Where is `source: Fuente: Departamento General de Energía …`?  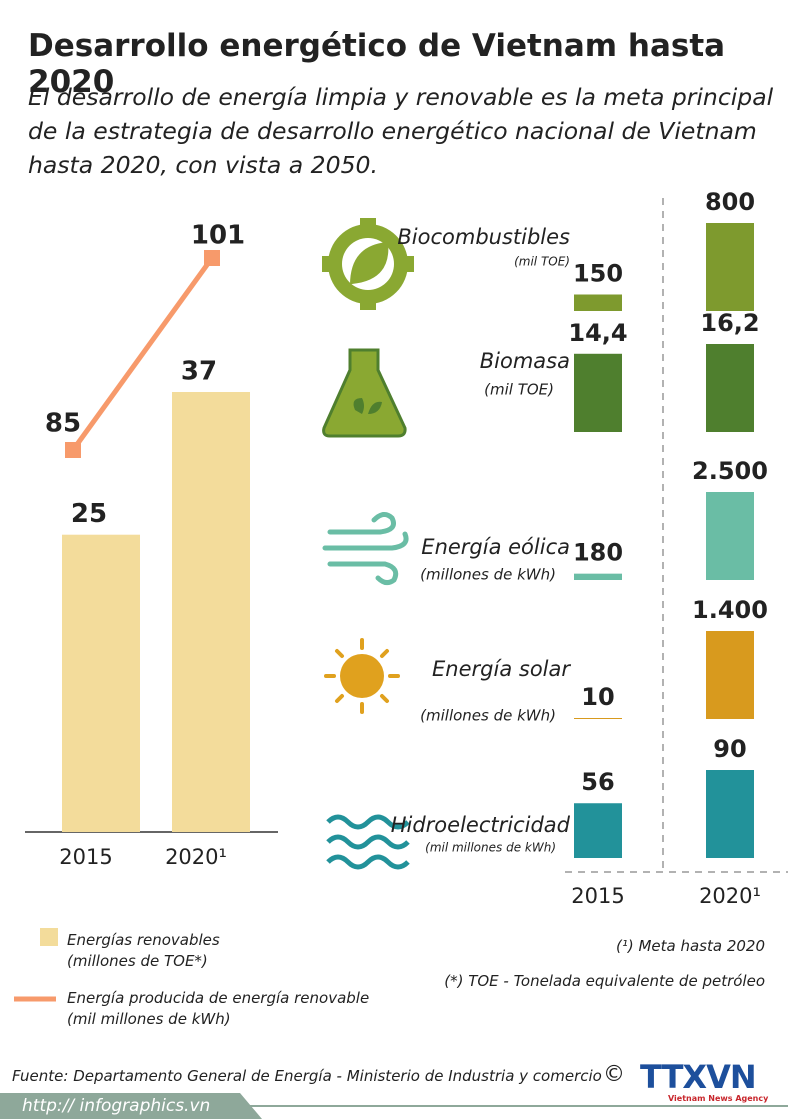
source: Fuente: Departamento General de Energía … is located at coordinates (307, 1076).